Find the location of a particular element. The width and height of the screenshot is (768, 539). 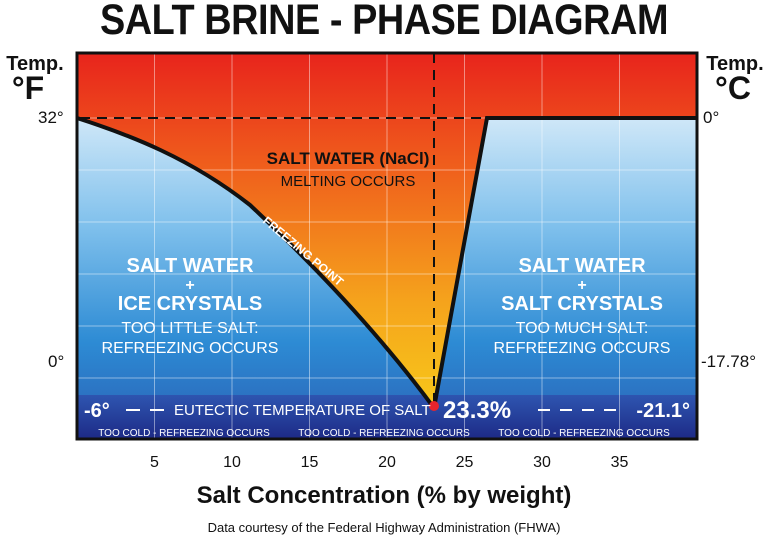

liquid-title: SALT WATER (NaCl) is located at coordinates (348, 158).